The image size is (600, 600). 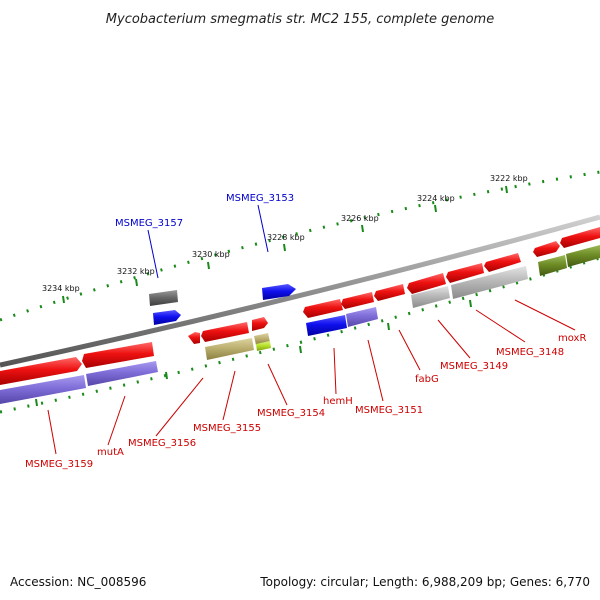 What do you see at coordinates (204, 211) in the screenshot?
I see `top-gene-labels: MSMEG_3157 MSMEG_3153` at bounding box center [204, 211].